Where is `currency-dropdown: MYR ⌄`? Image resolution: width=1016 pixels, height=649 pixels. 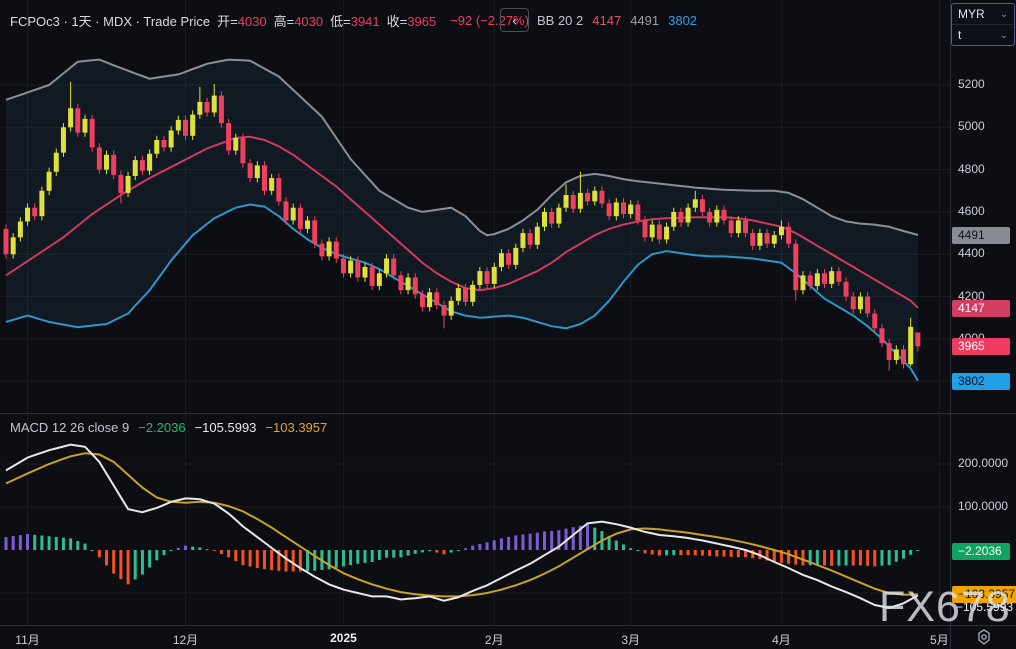 currency-dropdown: MYR ⌄ is located at coordinates (983, 14).